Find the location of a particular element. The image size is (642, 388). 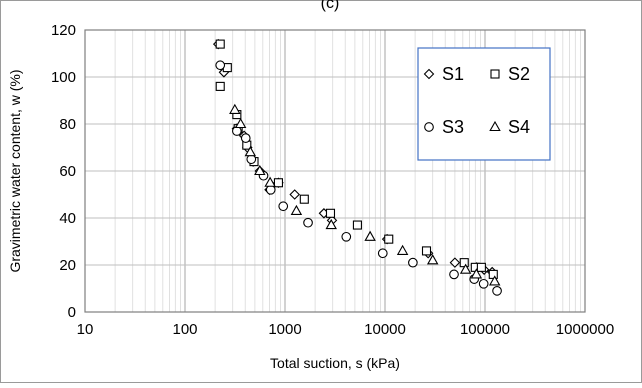

x-tick-label: 10000 is located at coordinates (385, 329).